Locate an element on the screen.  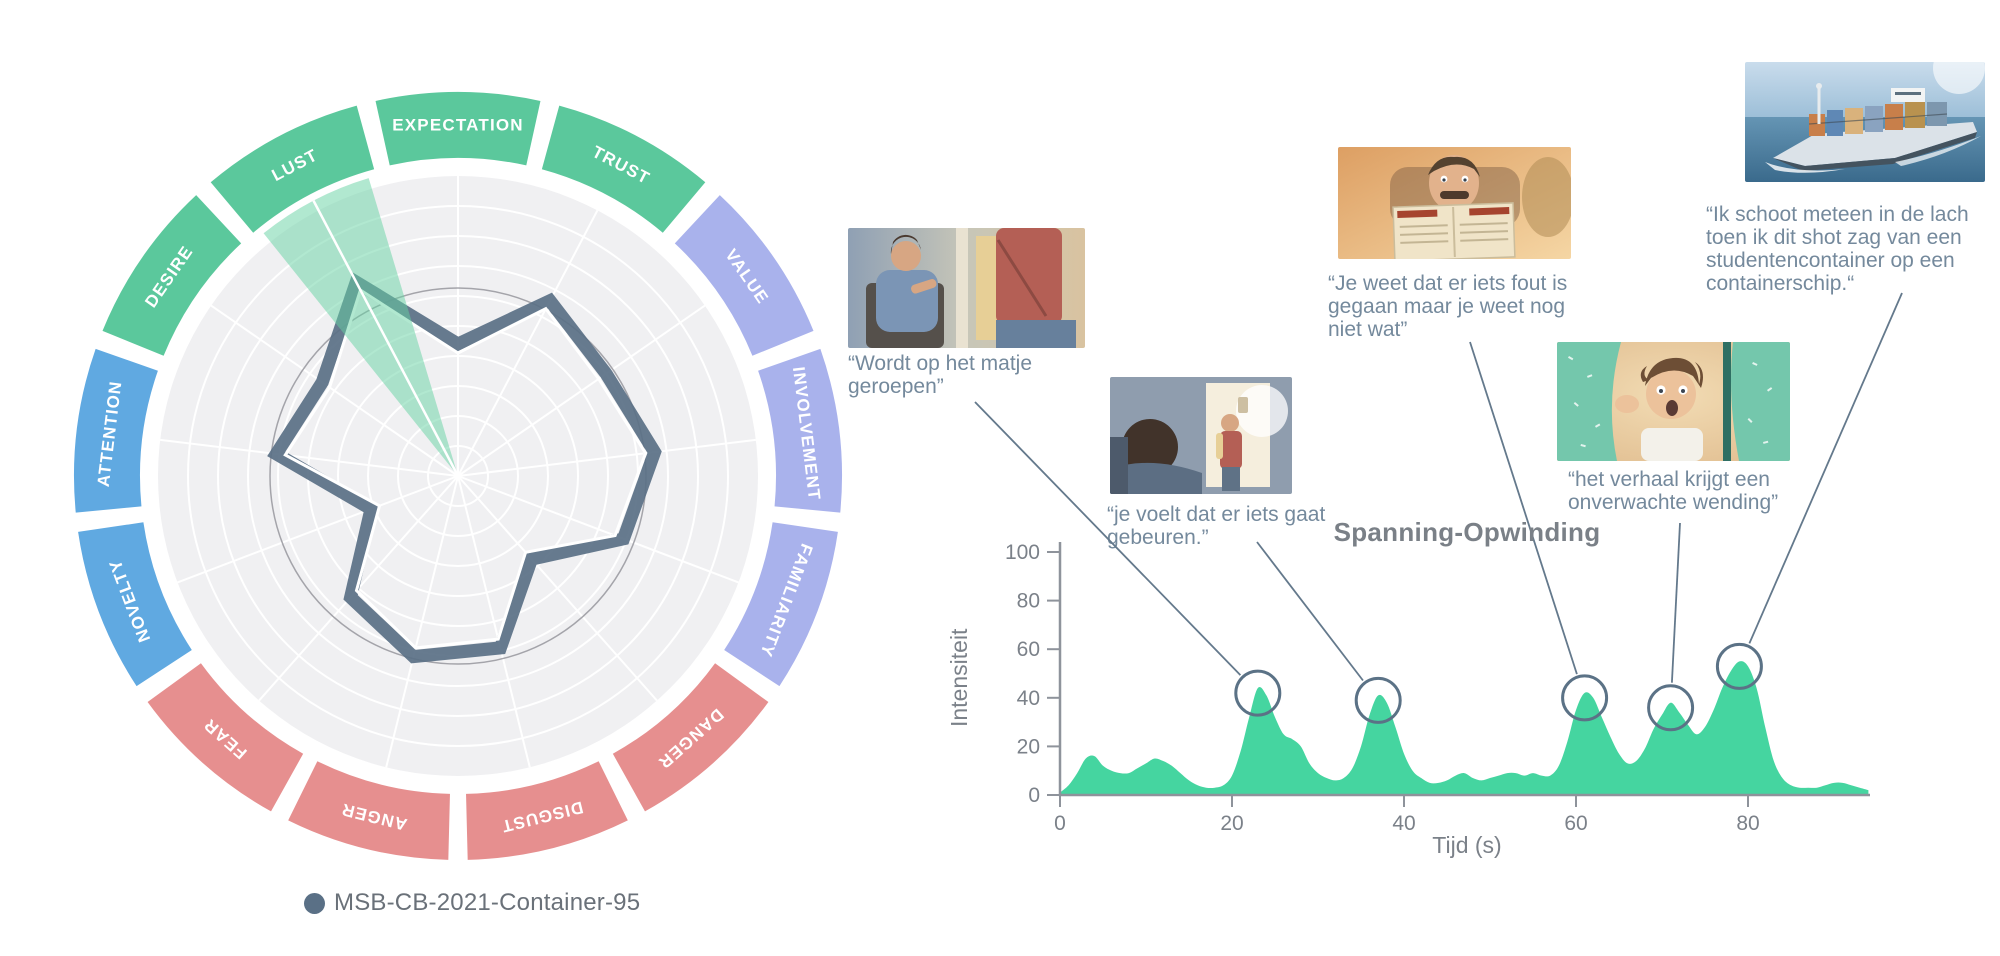
radar-sector-trust is located at coordinates (623, 169).